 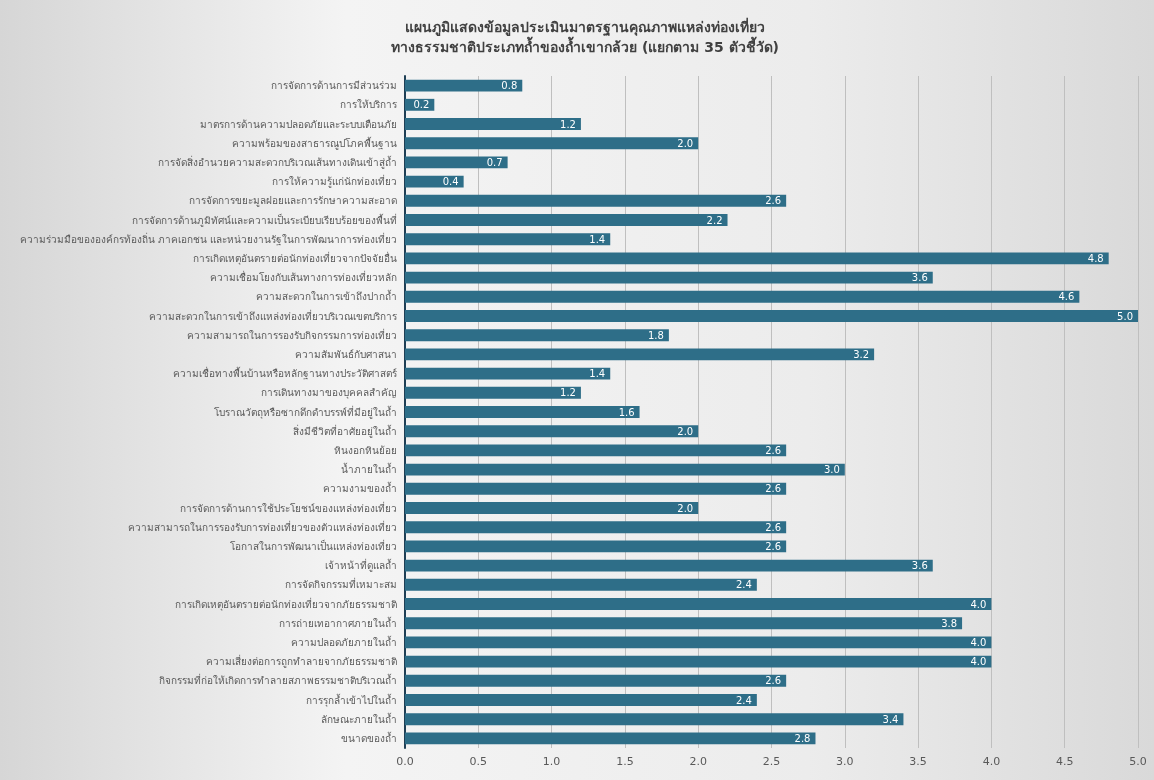 What do you see at coordinates (509, 86) in the screenshot?
I see `data-label: 0.8` at bounding box center [509, 86].